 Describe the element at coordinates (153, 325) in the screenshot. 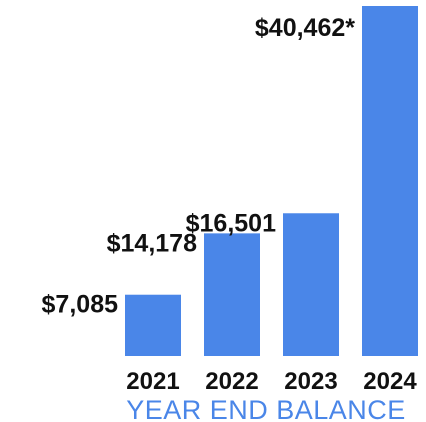

I see `bar-2021` at that location.